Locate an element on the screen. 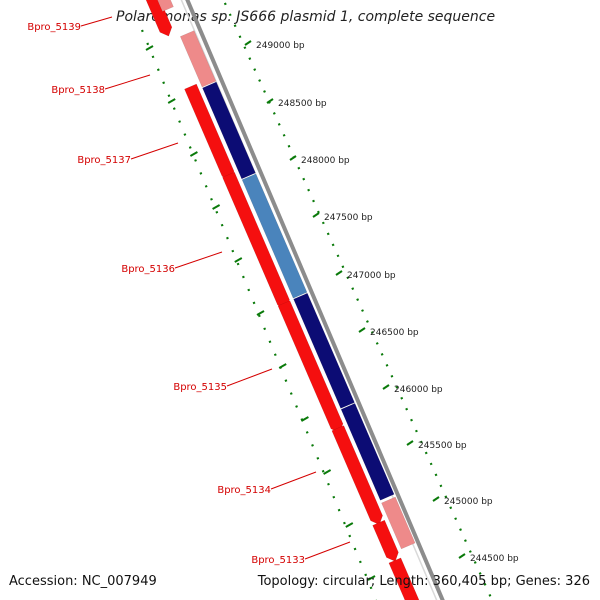 This screenshot has height=600, width=600. gene-label: Bpro_5139 is located at coordinates (54, 27).